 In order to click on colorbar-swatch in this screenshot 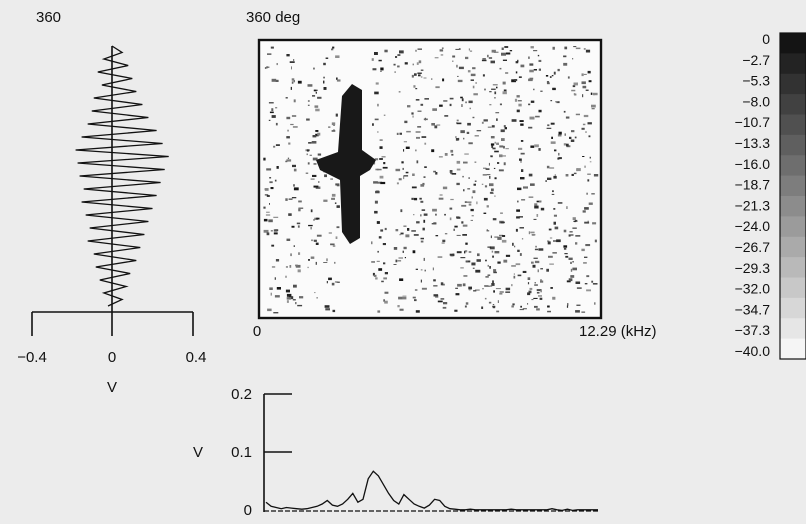, I will do `click(793, 206)`.